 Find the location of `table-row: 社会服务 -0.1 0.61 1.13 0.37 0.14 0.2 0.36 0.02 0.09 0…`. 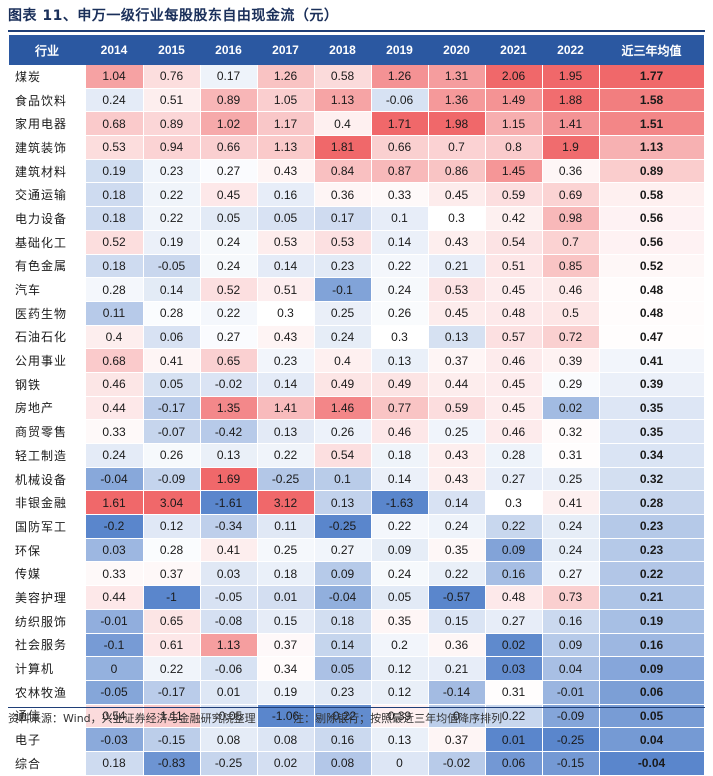

table-row: 社会服务 -0.1 0.61 1.13 0.37 0.14 0.2 0.36 0.02 0.09 0… is located at coordinates (357, 645).